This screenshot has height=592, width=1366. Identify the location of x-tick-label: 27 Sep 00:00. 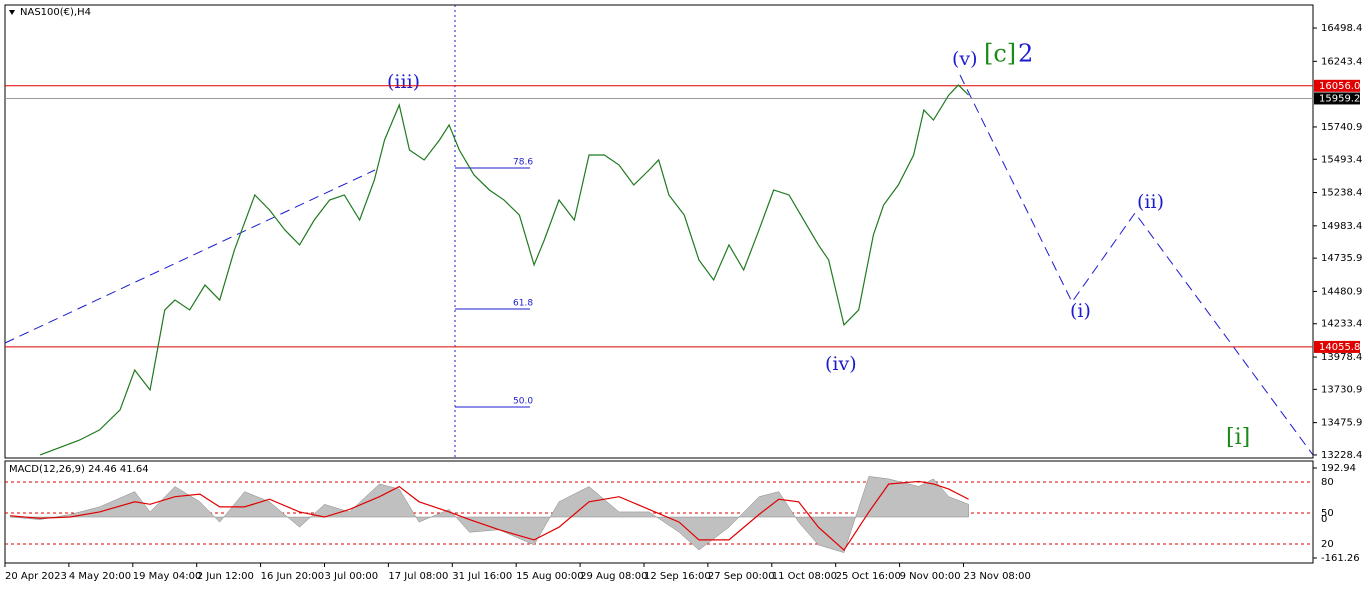
(741, 576).